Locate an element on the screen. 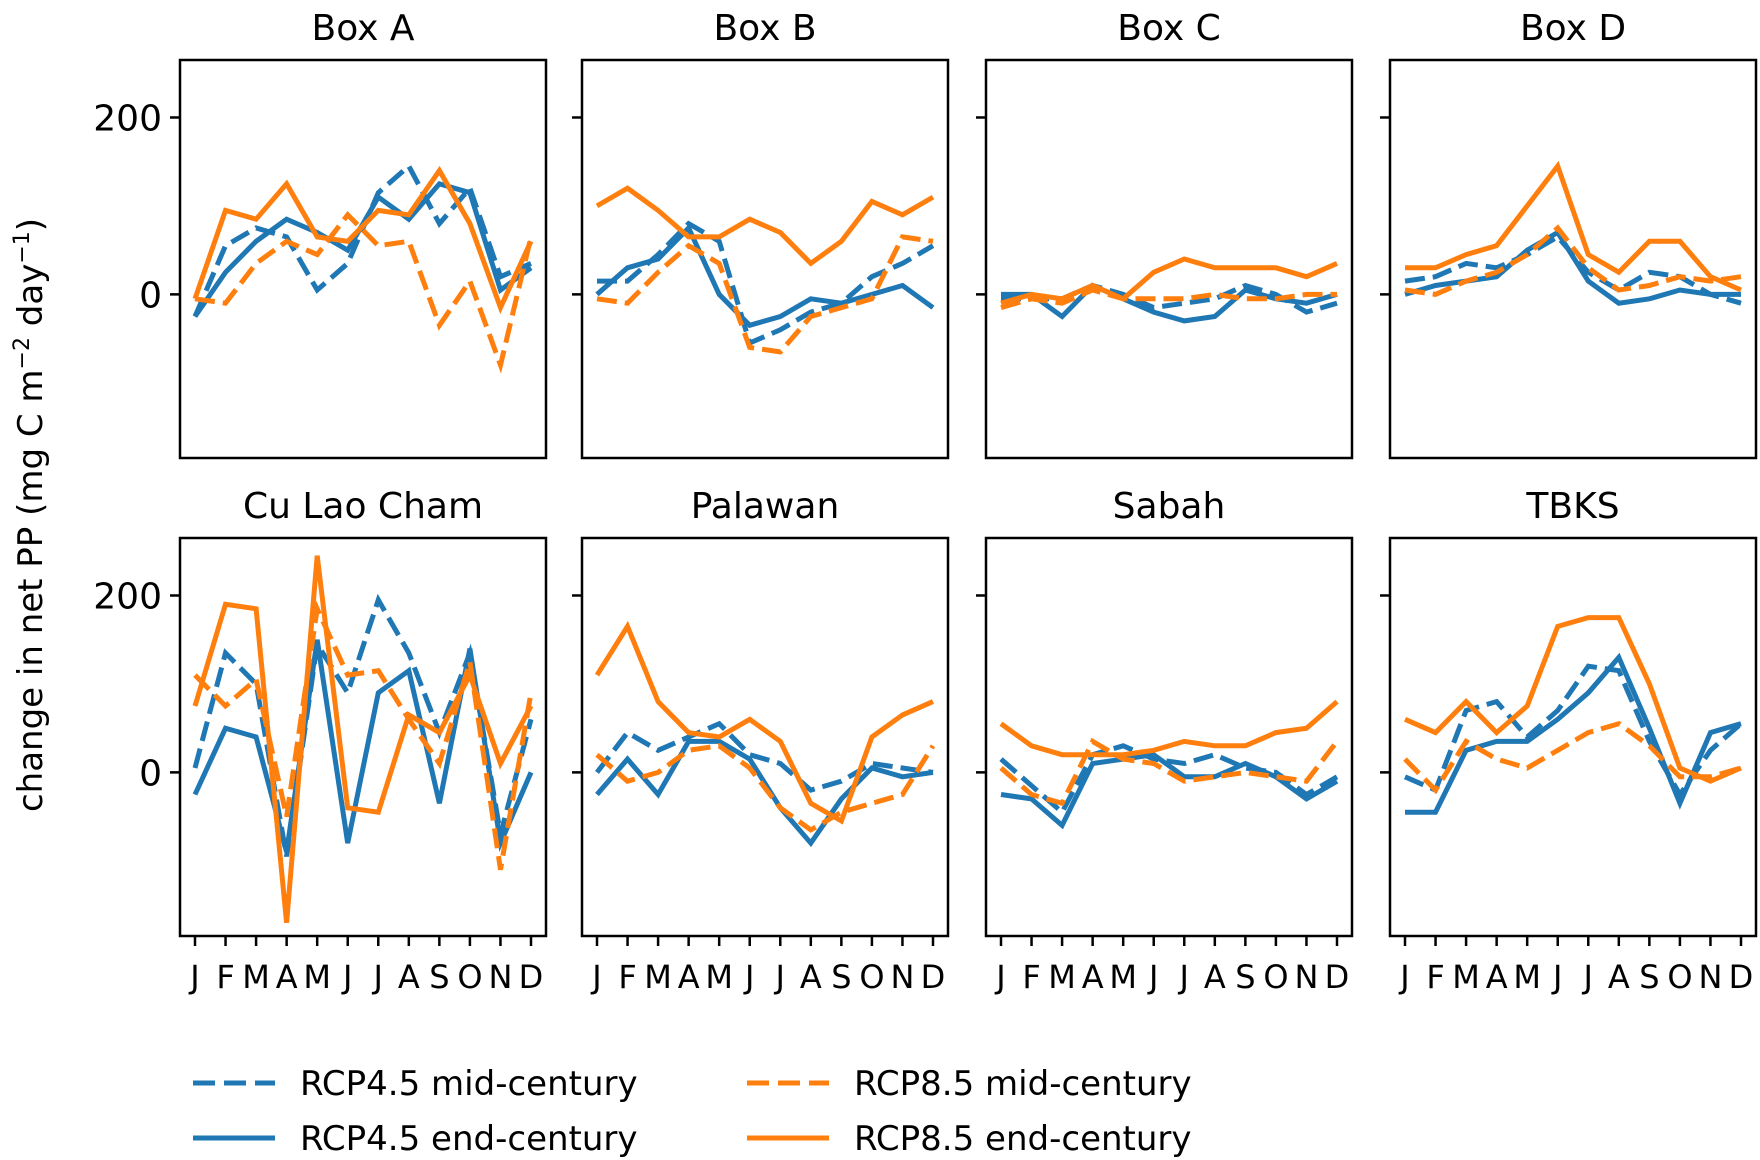 The height and width of the screenshot is (1160, 1760). panel-title: Palawan is located at coordinates (765, 506).